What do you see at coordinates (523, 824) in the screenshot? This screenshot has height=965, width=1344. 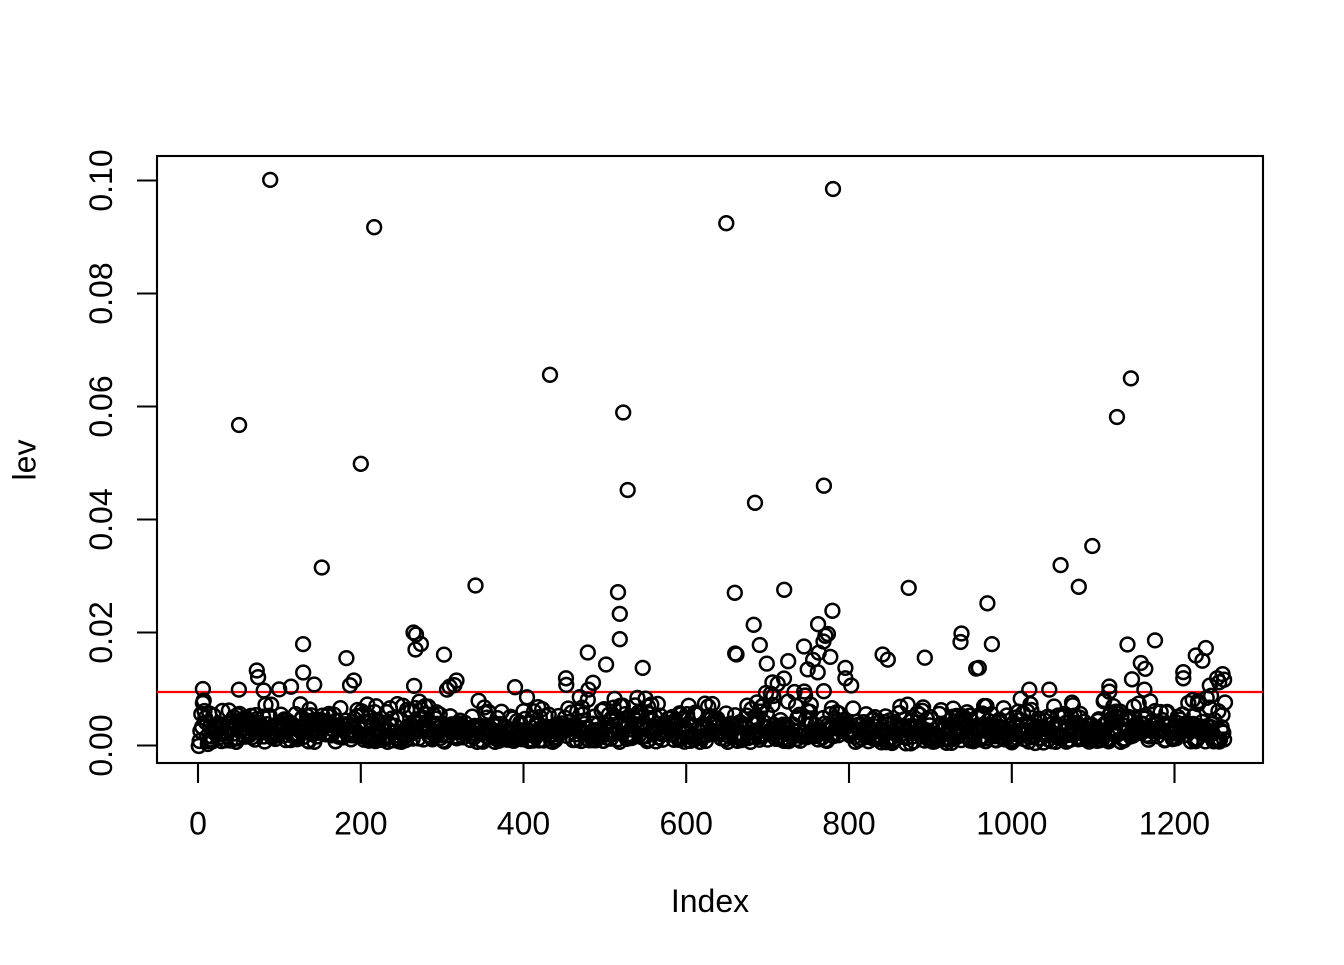 I see `svg-text: 400` at bounding box center [523, 824].